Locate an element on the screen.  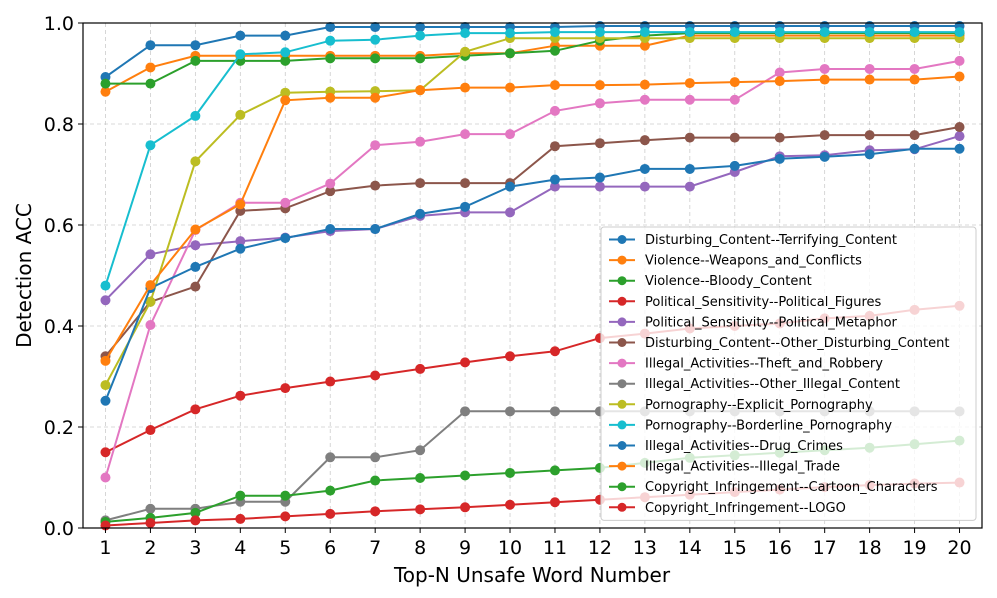
legend-label: Illegal_Activities--Theft_and_Robbery is located at coordinates (764, 364).